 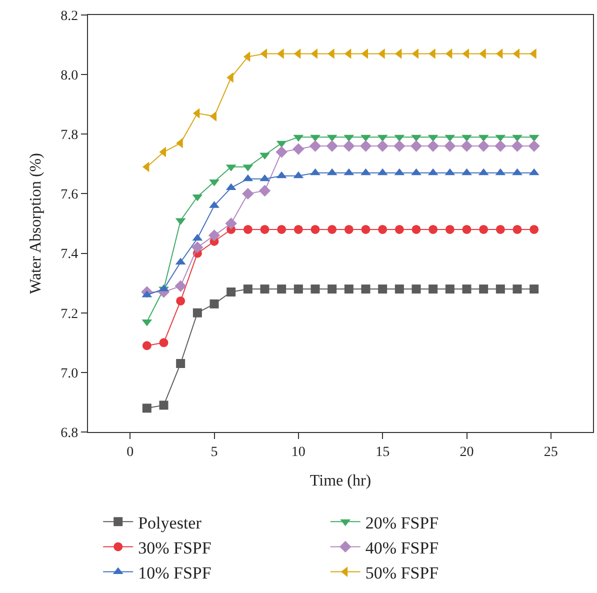 I want to click on legend-label: Polyester, so click(x=170, y=522).